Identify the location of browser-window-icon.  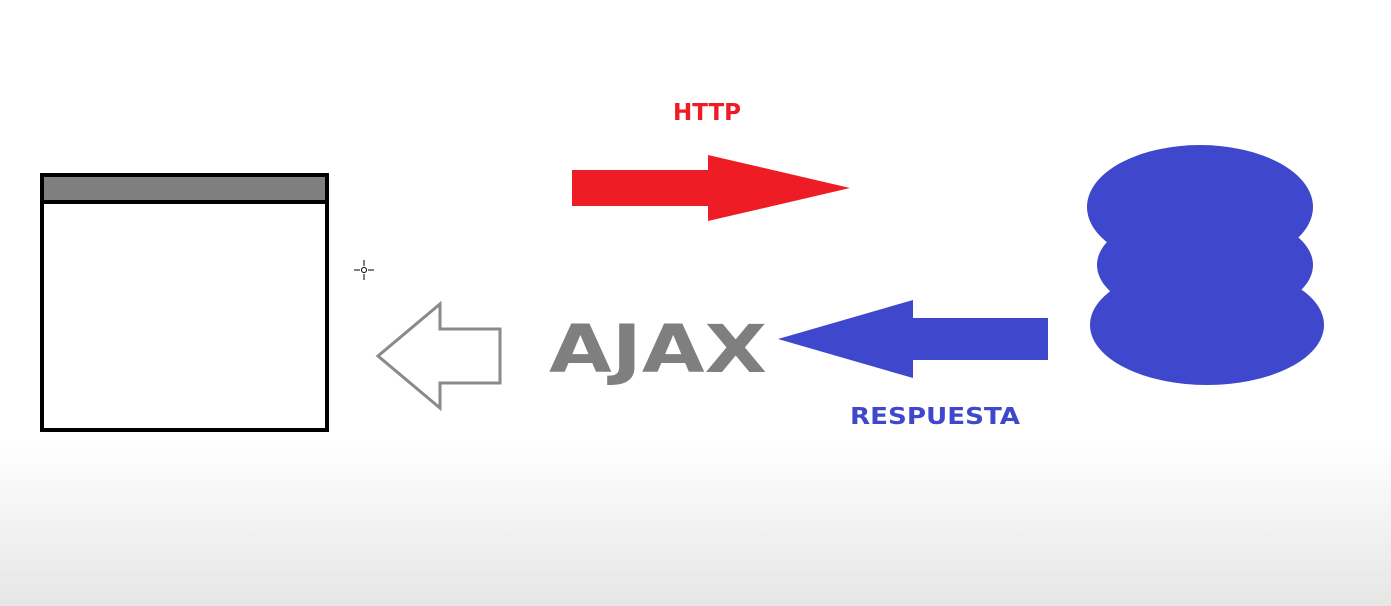
(184, 302).